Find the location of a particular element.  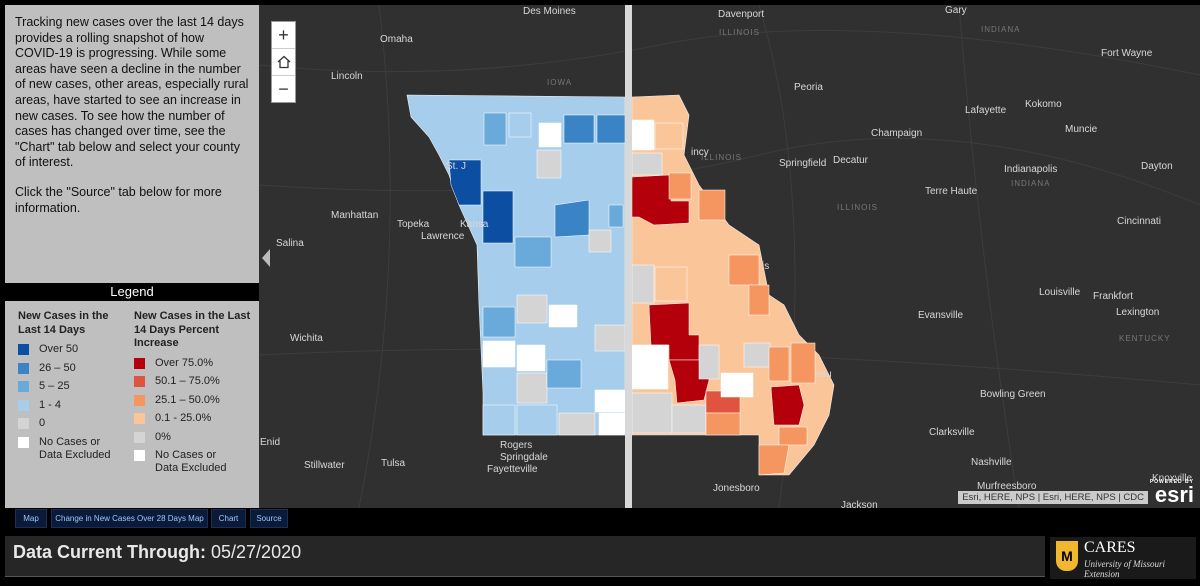

tab-map: Map is located at coordinates (31, 518).